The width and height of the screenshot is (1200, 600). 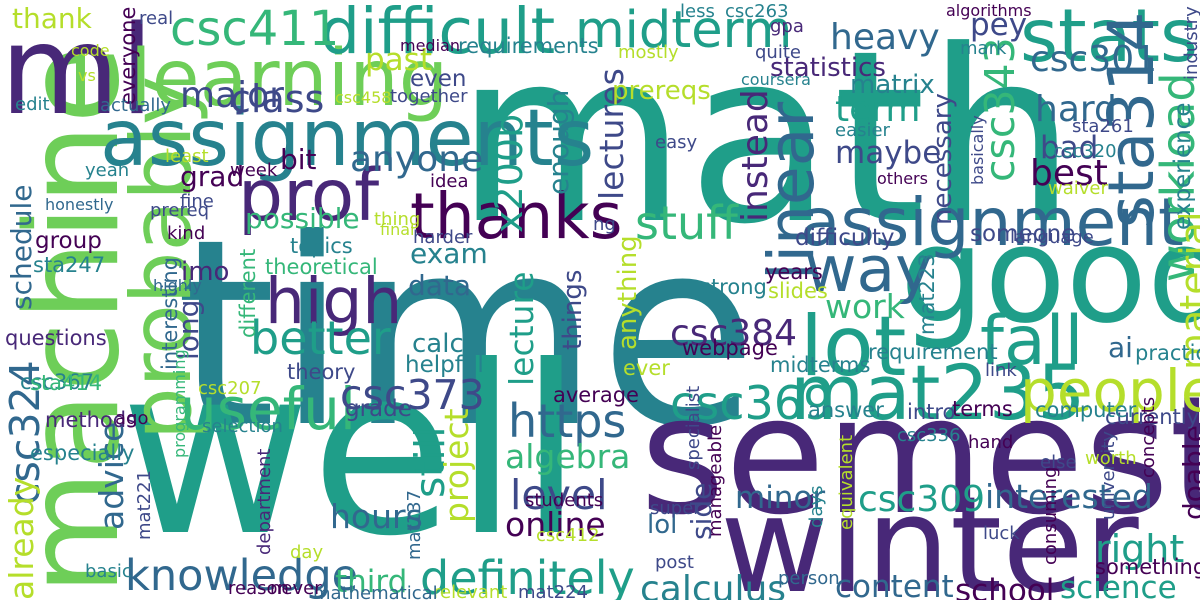 What do you see at coordinates (1023, 234) in the screenshot?
I see `word-someone: someone` at bounding box center [1023, 234].